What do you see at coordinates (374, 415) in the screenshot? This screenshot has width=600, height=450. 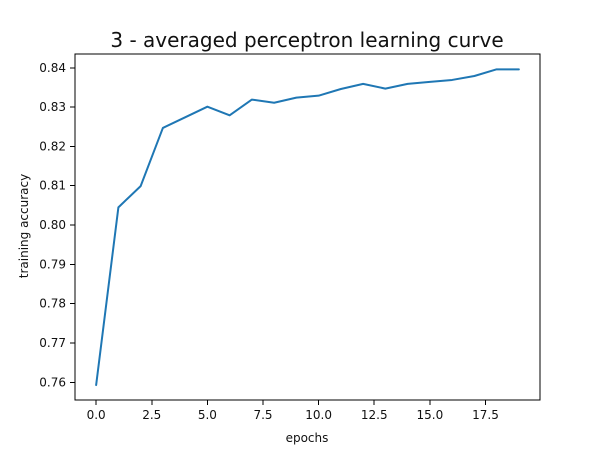 I see `x-tick-label: 12.5` at bounding box center [374, 415].